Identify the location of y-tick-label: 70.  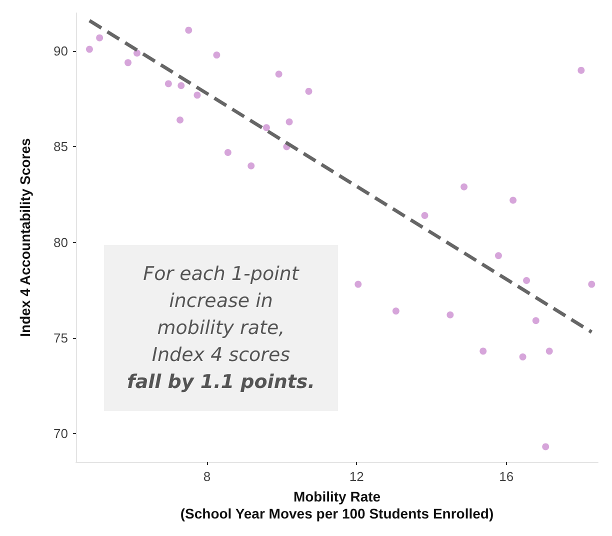
(61, 433).